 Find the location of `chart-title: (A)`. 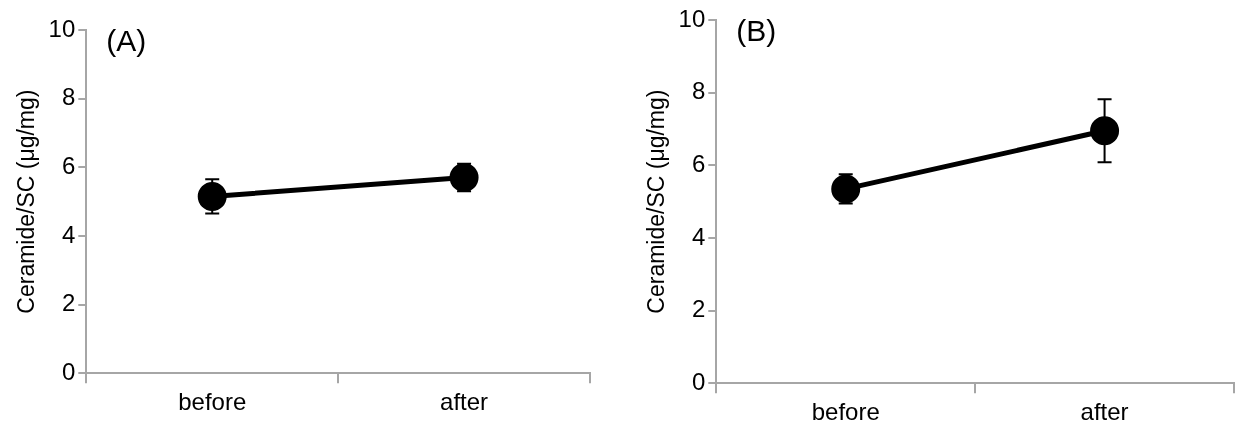

chart-title: (A) is located at coordinates (126, 41).